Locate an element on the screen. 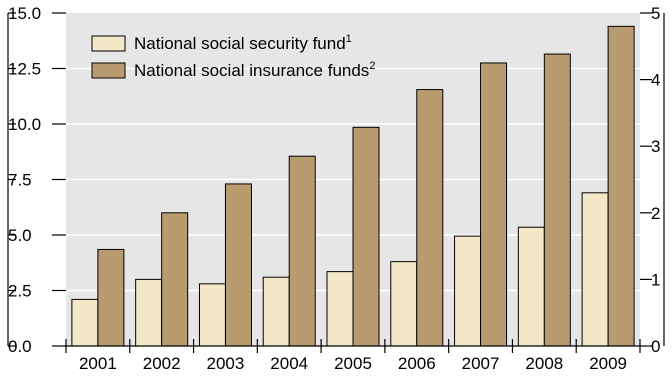  y-tick-label-right: 2 is located at coordinates (655, 213).